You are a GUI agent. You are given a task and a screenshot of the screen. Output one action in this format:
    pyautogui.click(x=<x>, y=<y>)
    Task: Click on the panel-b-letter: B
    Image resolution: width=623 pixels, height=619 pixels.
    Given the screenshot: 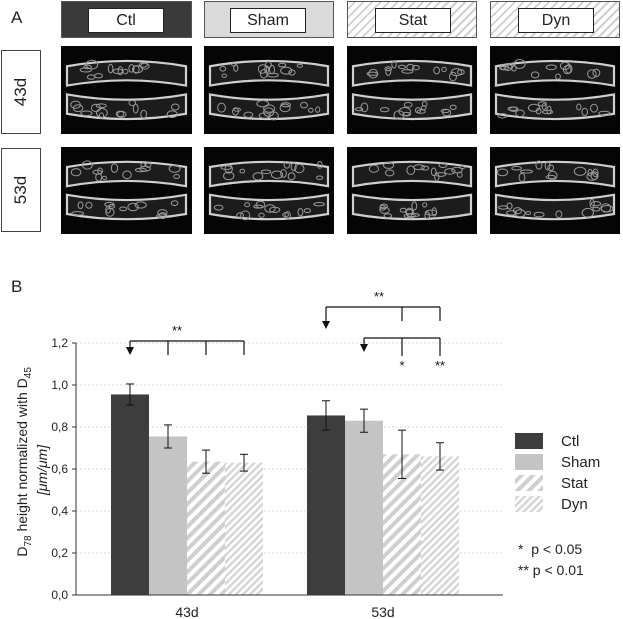 What is the action you would take?
    pyautogui.click(x=17, y=286)
    